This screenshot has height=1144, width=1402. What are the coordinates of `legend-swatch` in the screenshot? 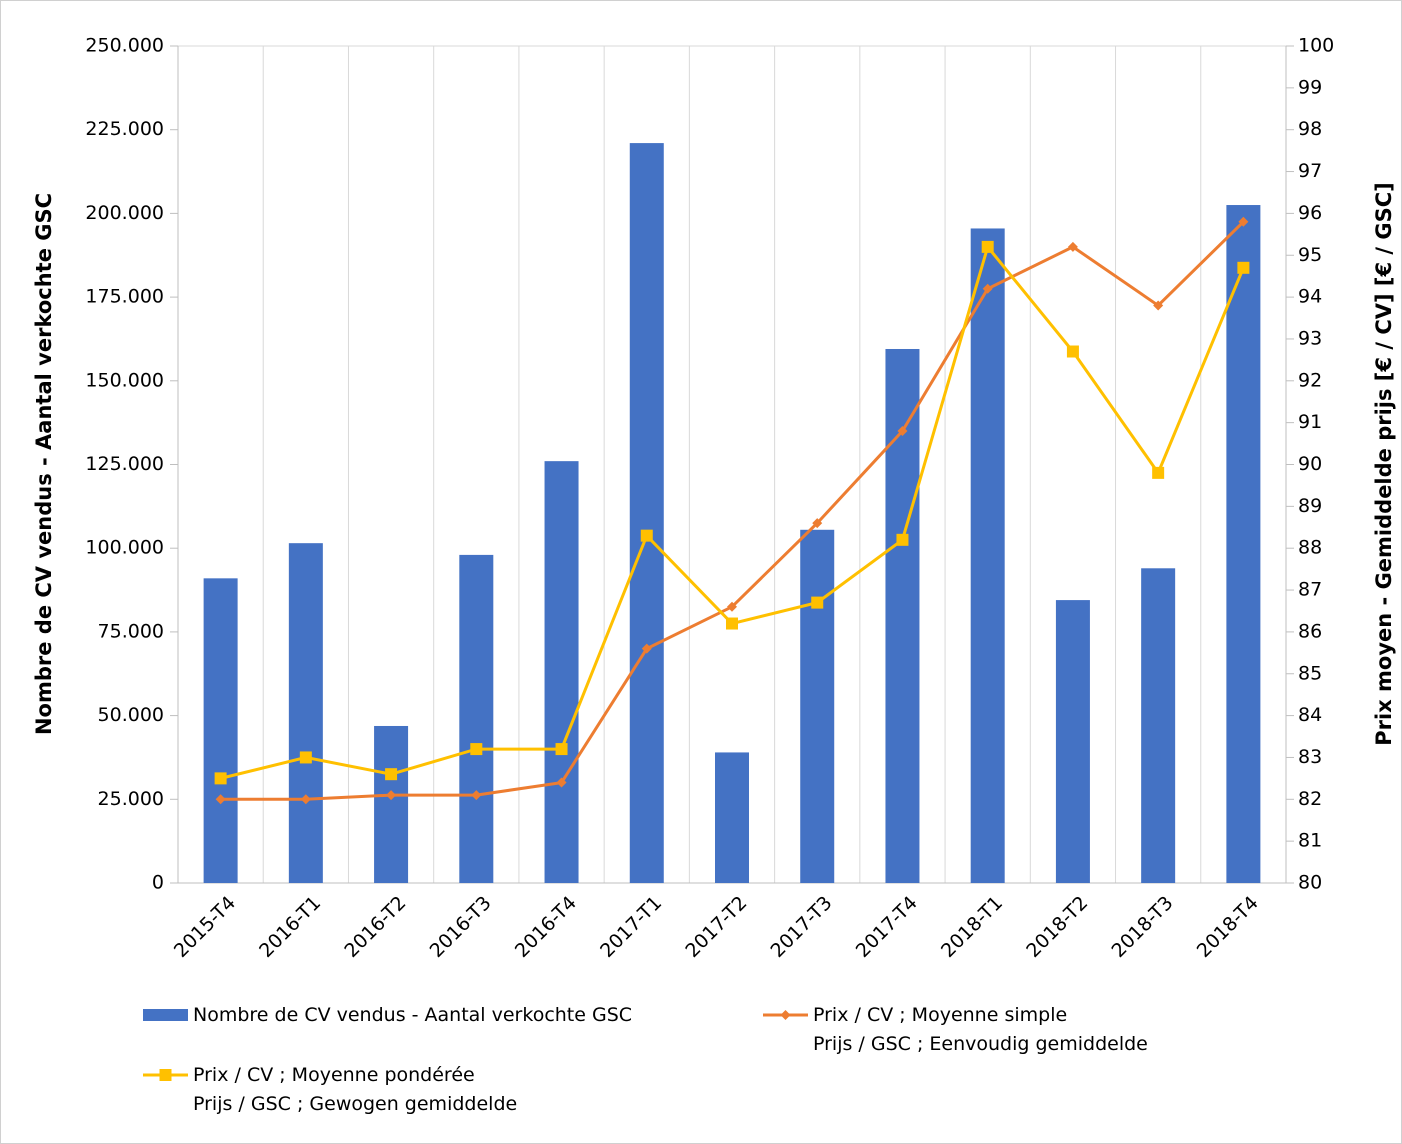 It's located at (165, 1015).